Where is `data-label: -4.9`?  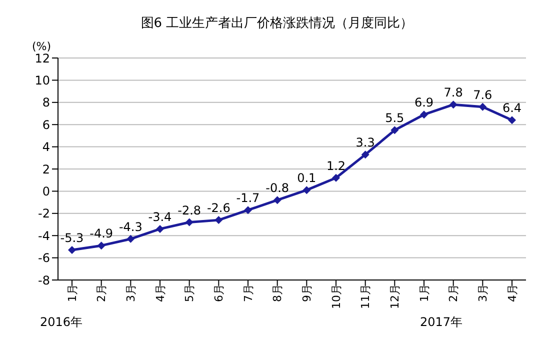
data-label: -4.9 is located at coordinates (102, 233).